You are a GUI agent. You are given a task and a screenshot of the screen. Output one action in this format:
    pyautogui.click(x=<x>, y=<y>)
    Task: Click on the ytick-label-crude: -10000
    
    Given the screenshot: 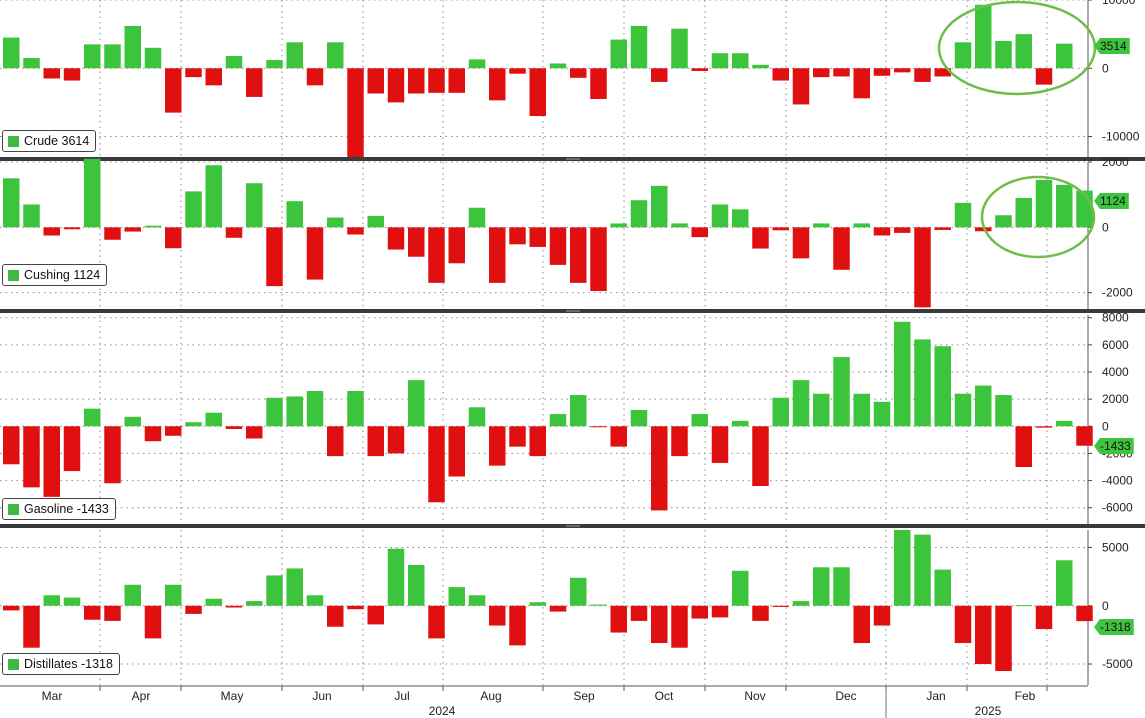 What is the action you would take?
    pyautogui.click(x=1121, y=137)
    